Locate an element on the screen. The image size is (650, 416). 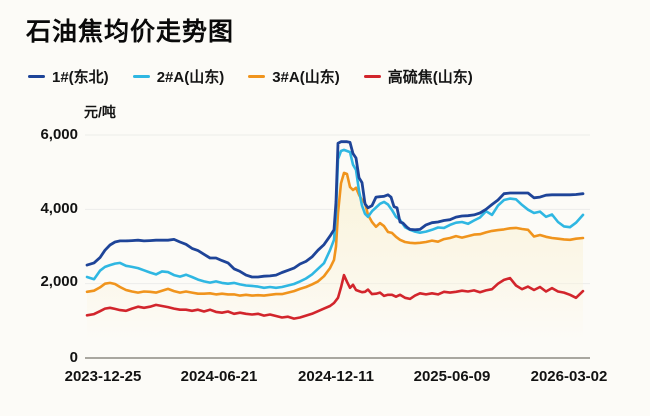
legend-label: 2#A(山东) is located at coordinates (190, 77).